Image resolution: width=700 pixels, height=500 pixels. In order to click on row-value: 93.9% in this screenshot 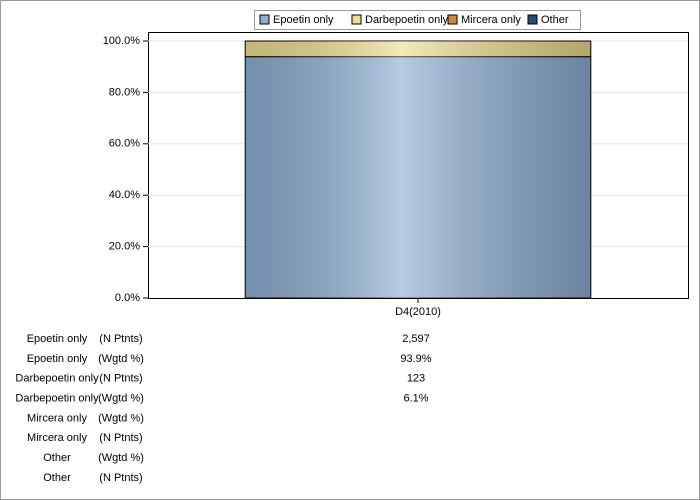, I will do `click(415, 359)`.